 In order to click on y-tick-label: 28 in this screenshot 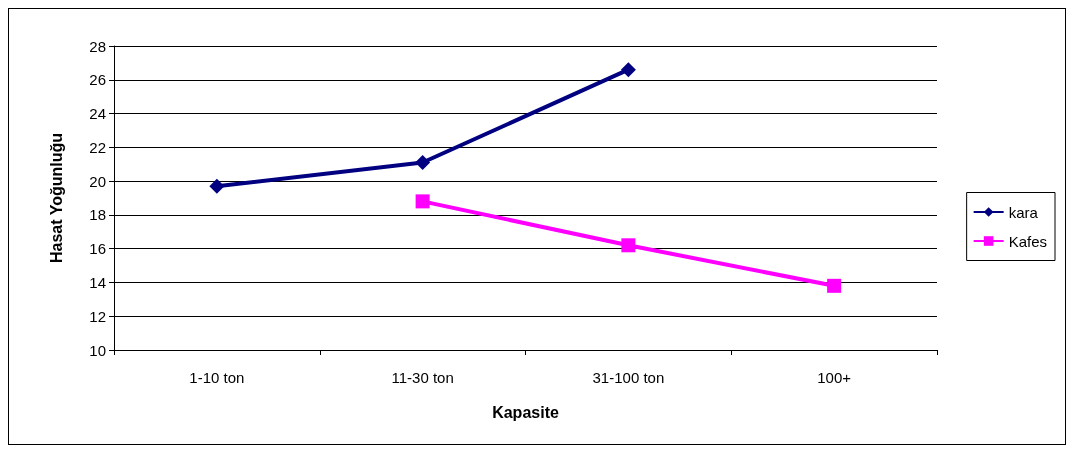, I will do `click(97, 46)`.